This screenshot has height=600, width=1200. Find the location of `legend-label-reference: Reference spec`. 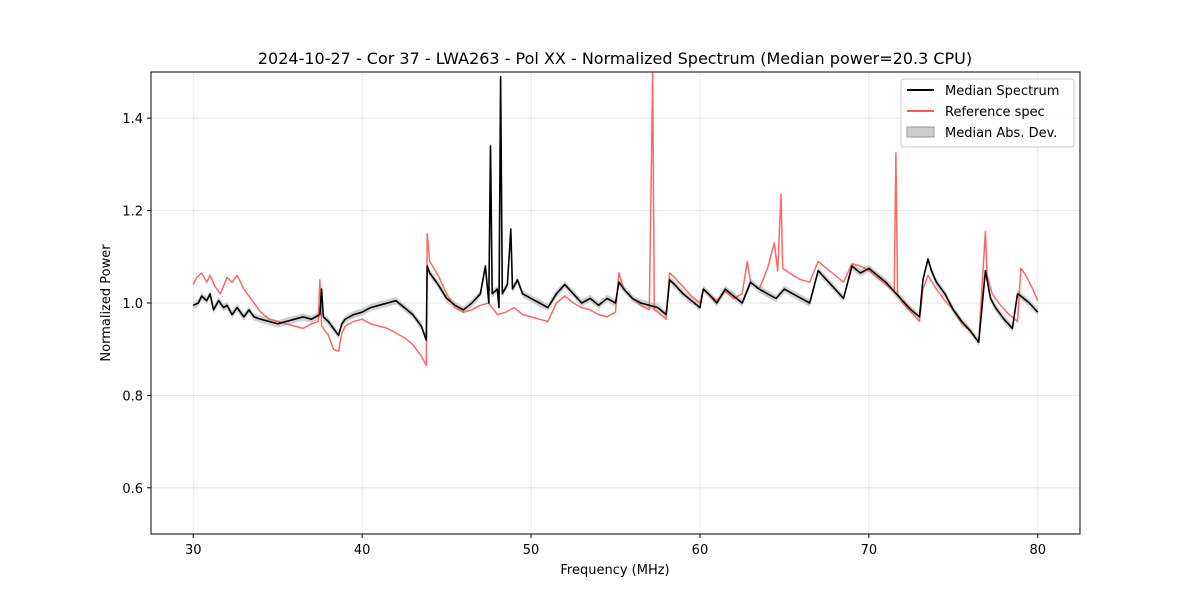

legend-label-reference: Reference spec is located at coordinates (995, 112).